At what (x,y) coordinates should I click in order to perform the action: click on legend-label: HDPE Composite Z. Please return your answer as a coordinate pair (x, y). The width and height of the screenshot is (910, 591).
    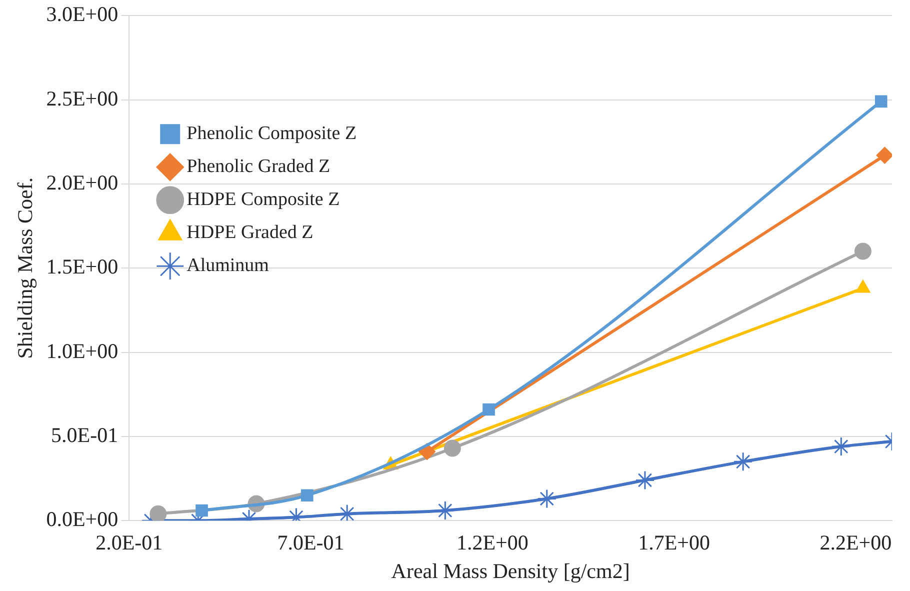
    Looking at the image, I should click on (263, 199).